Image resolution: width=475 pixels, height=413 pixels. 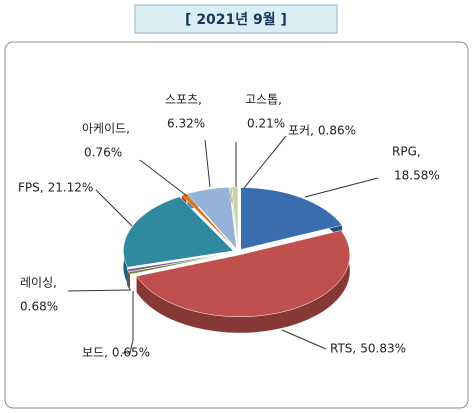 I want to click on data-label-name: 스포츠,, so click(x=183, y=100).